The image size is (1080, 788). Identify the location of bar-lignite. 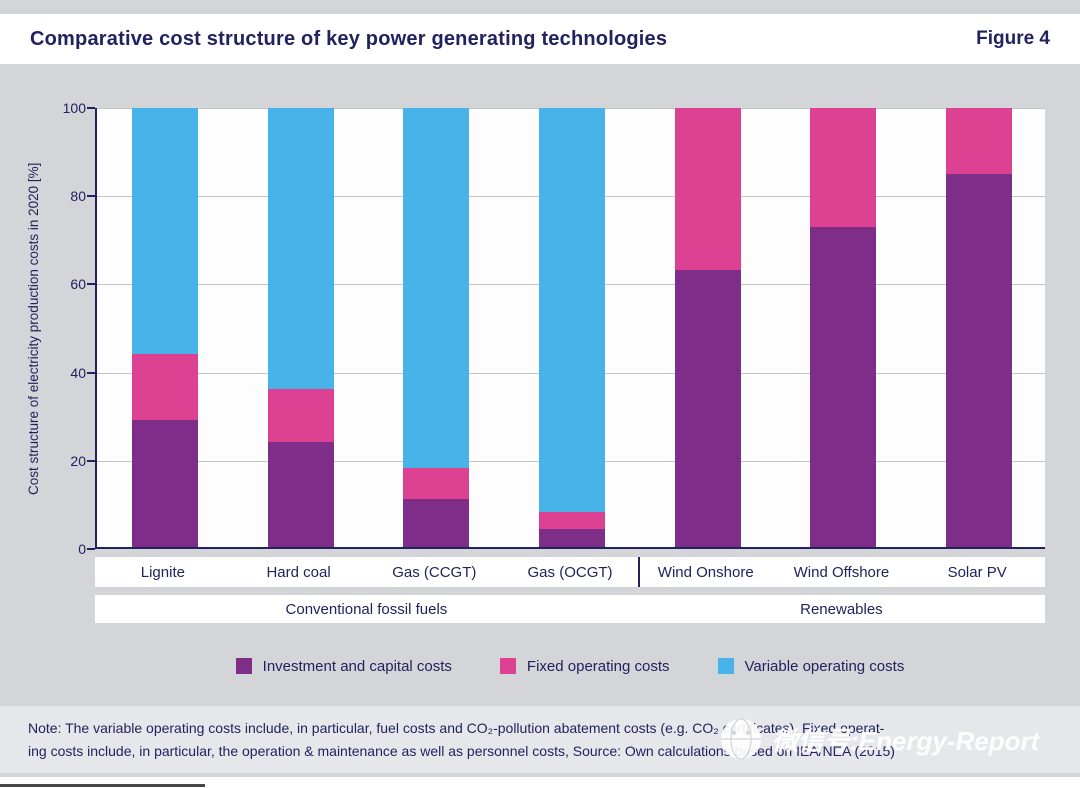
(164, 327).